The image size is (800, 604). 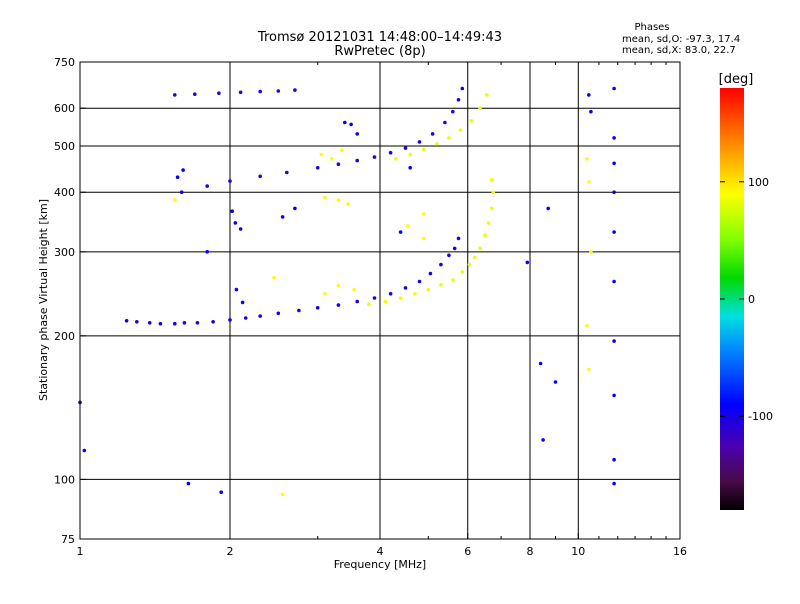 I want to click on colorbar-tick-label: 100, so click(x=758, y=182).